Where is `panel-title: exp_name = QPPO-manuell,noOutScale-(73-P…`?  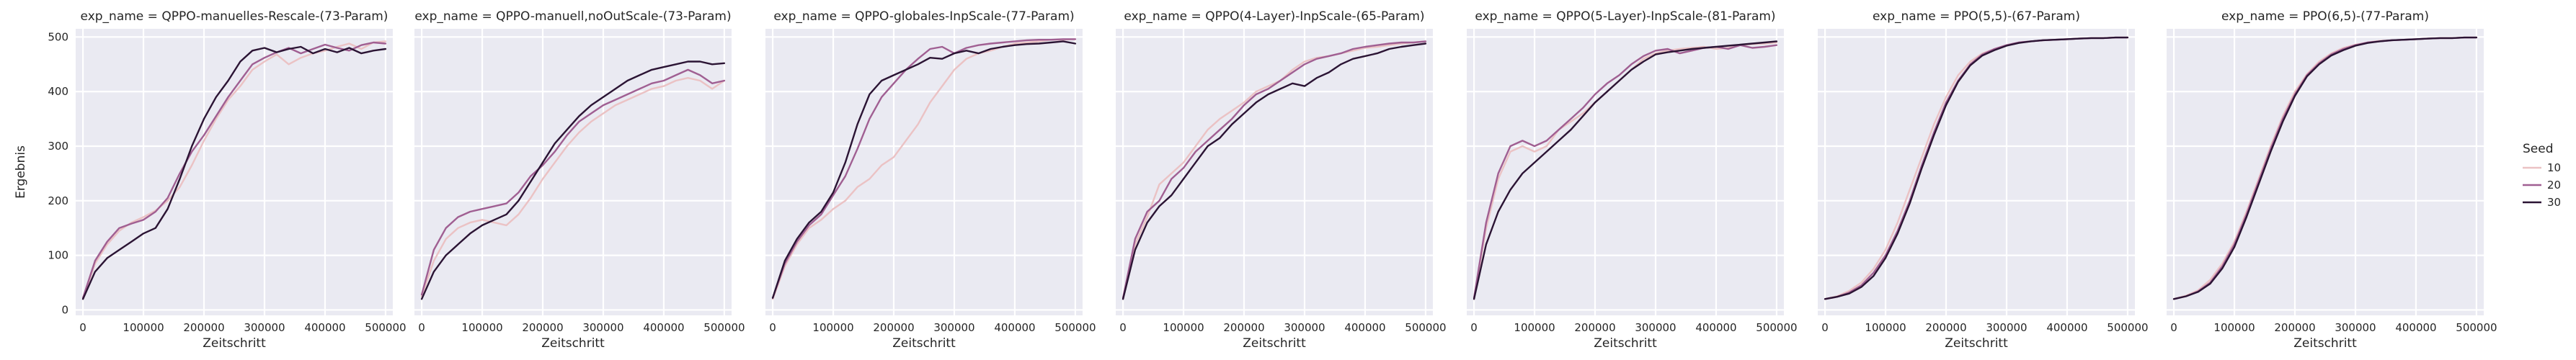
panel-title: exp_name = QPPO-manuell,noOutScale-(73-P… is located at coordinates (572, 16).